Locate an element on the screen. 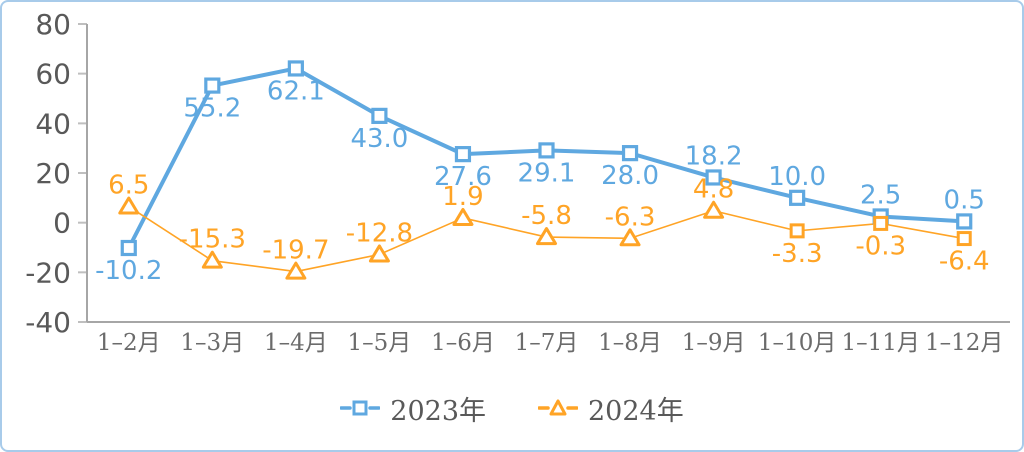  y-axis-label: -20 is located at coordinates (48, 272).